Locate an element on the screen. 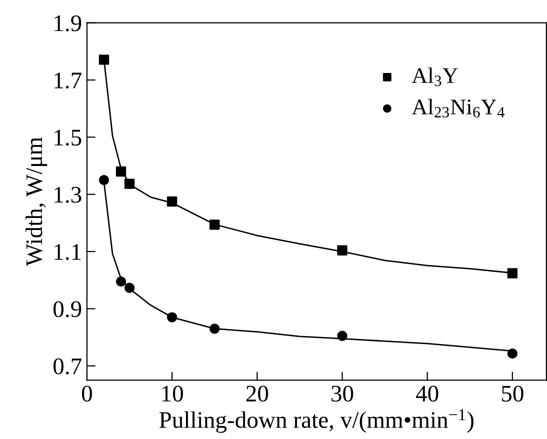 The width and height of the screenshot is (547, 439). x-tick-label: 50 is located at coordinates (513, 394).